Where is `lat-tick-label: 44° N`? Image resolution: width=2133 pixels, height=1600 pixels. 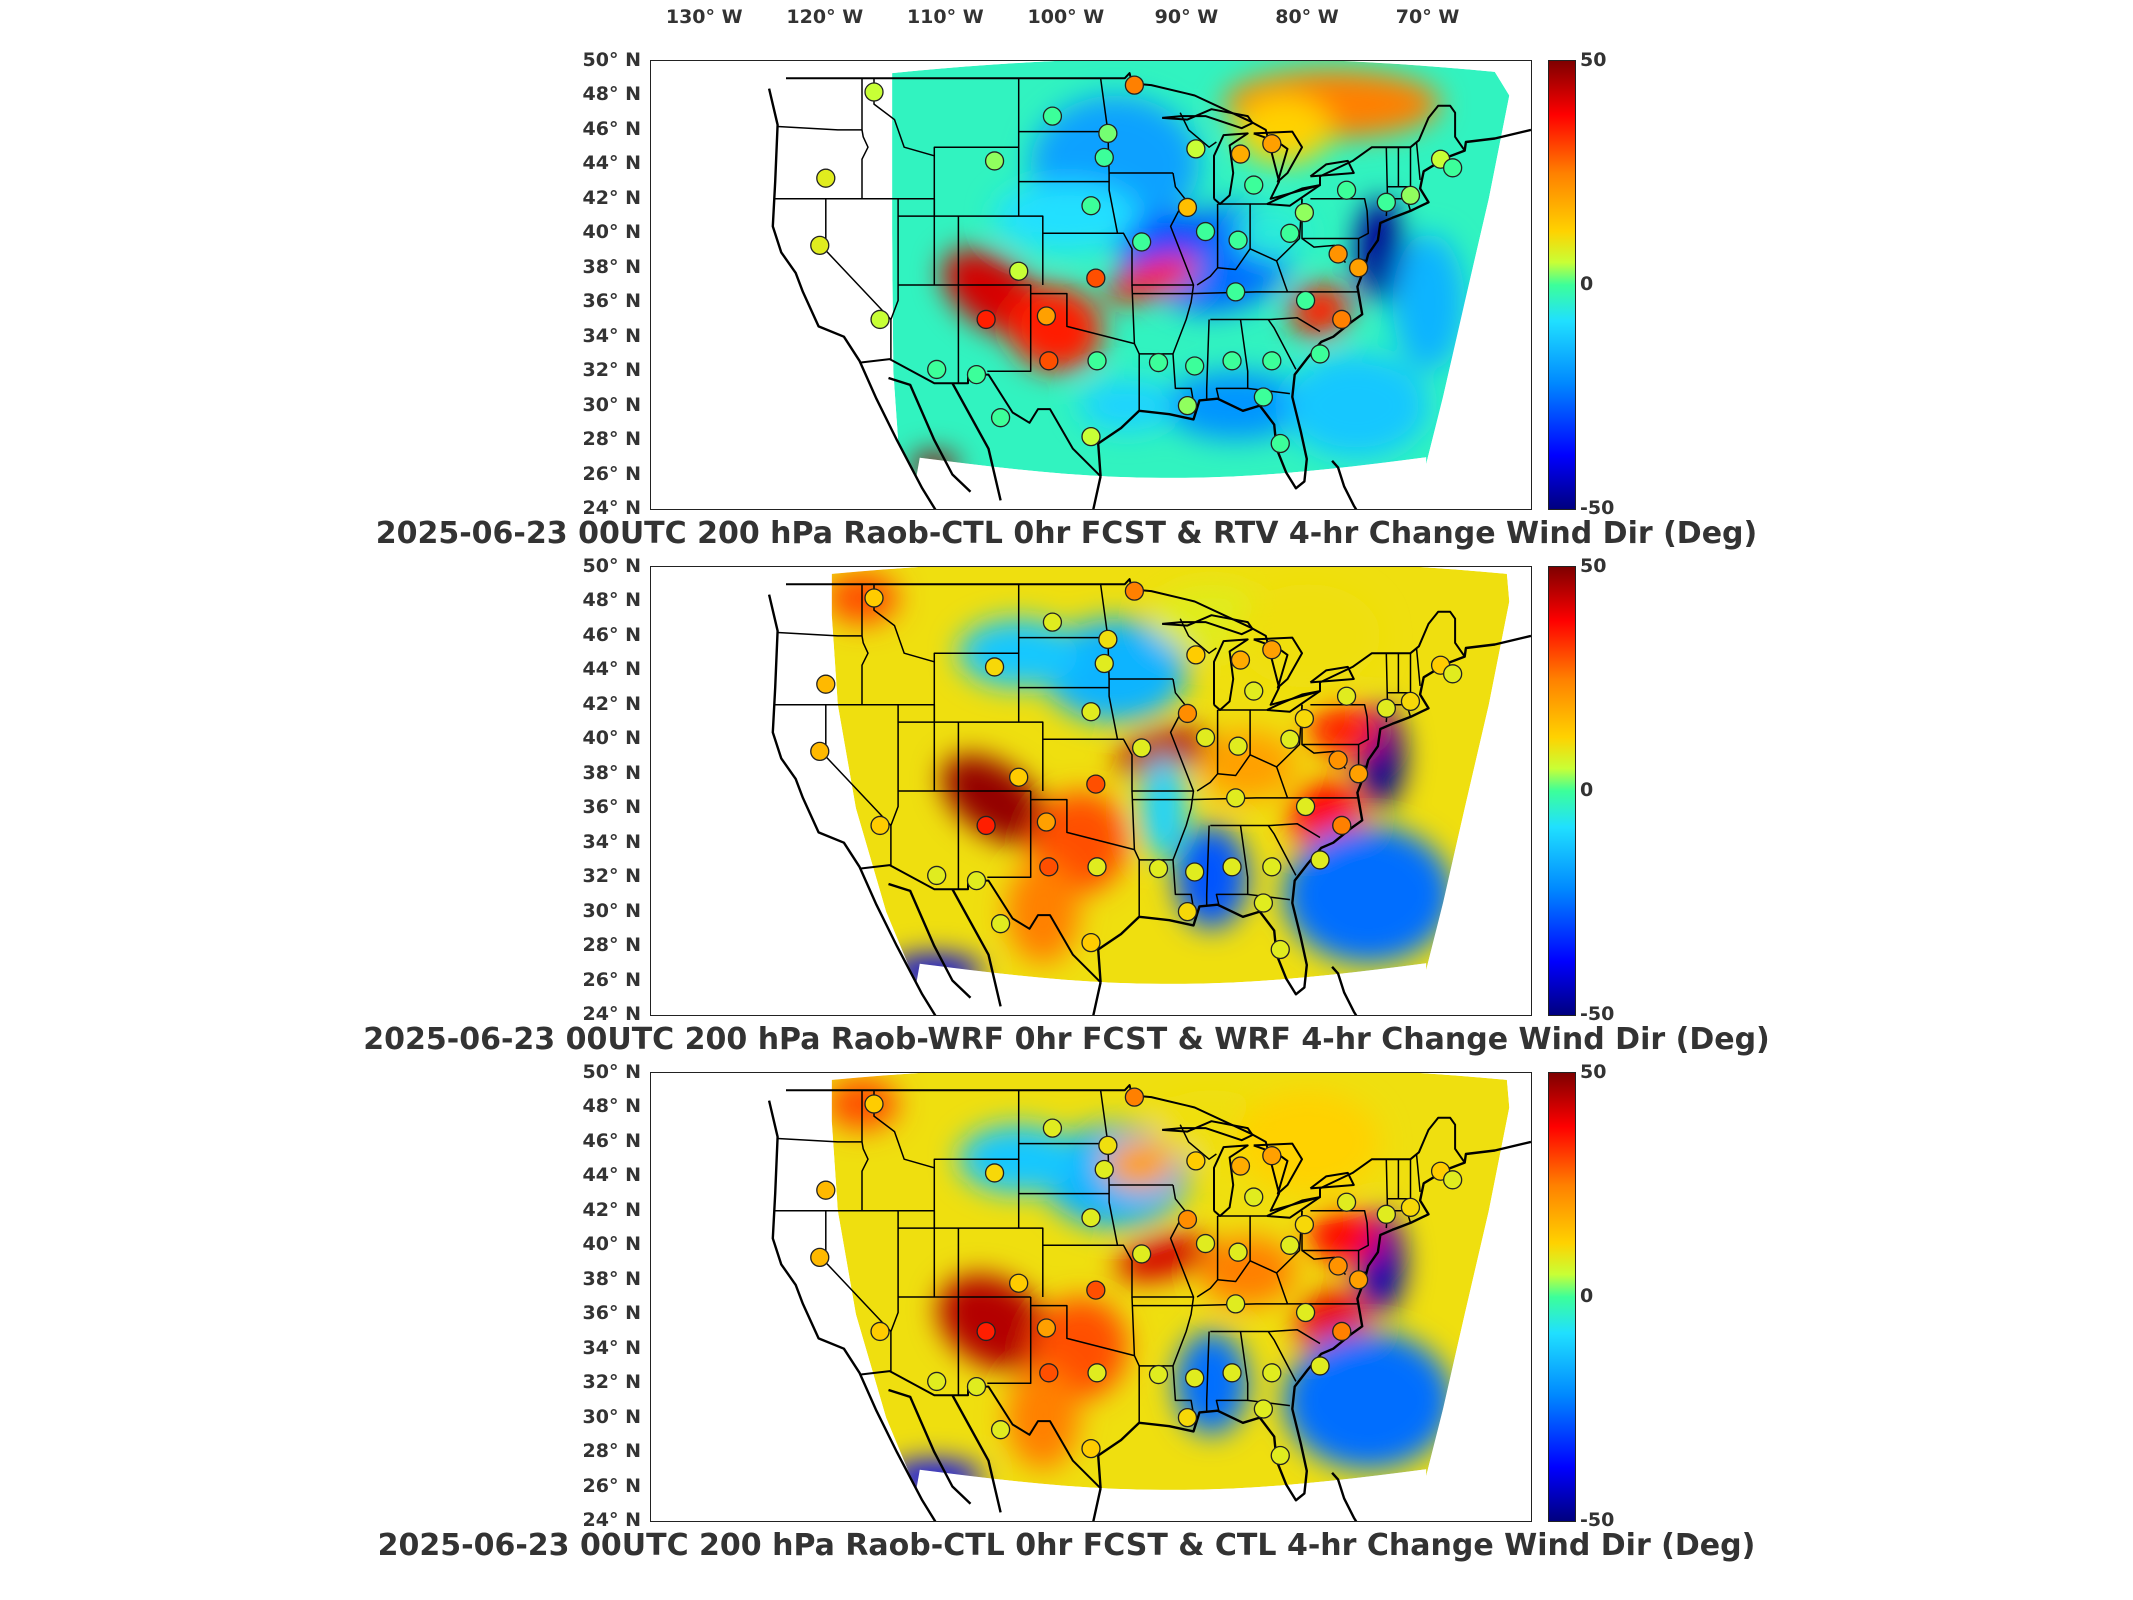 lat-tick-label: 44° N is located at coordinates (611, 669).